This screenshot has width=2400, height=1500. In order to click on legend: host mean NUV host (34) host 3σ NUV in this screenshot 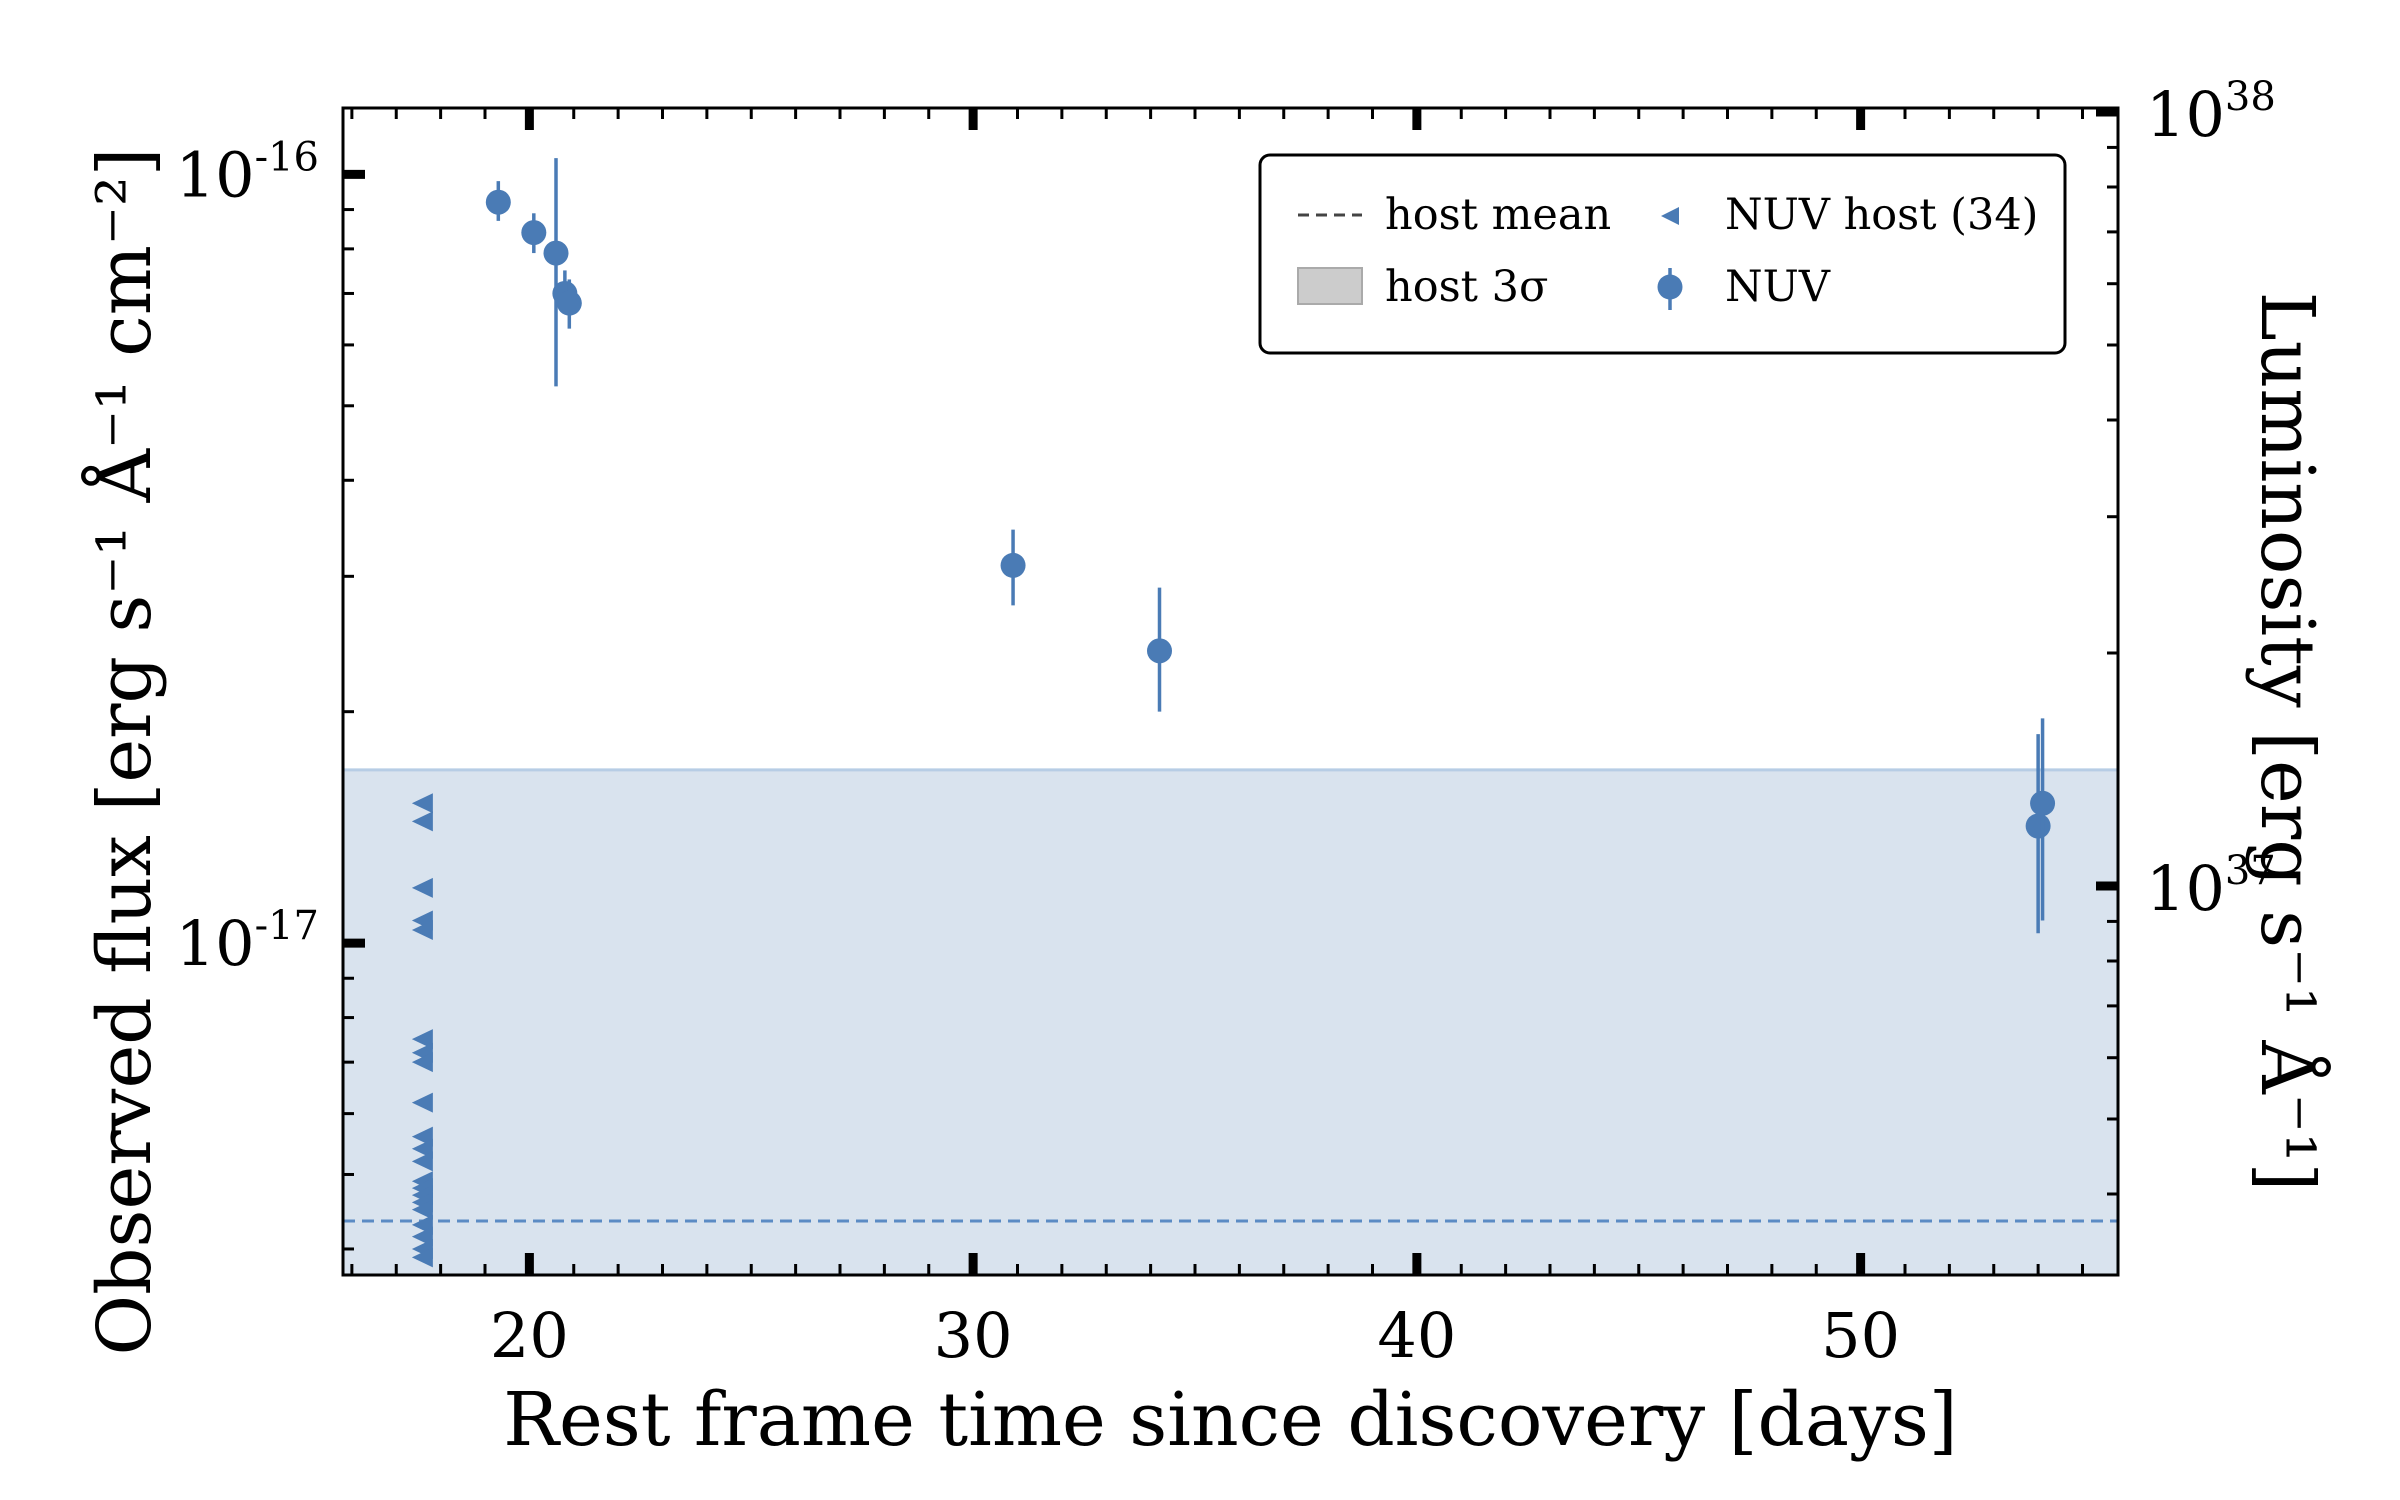, I will do `click(1662, 254)`.